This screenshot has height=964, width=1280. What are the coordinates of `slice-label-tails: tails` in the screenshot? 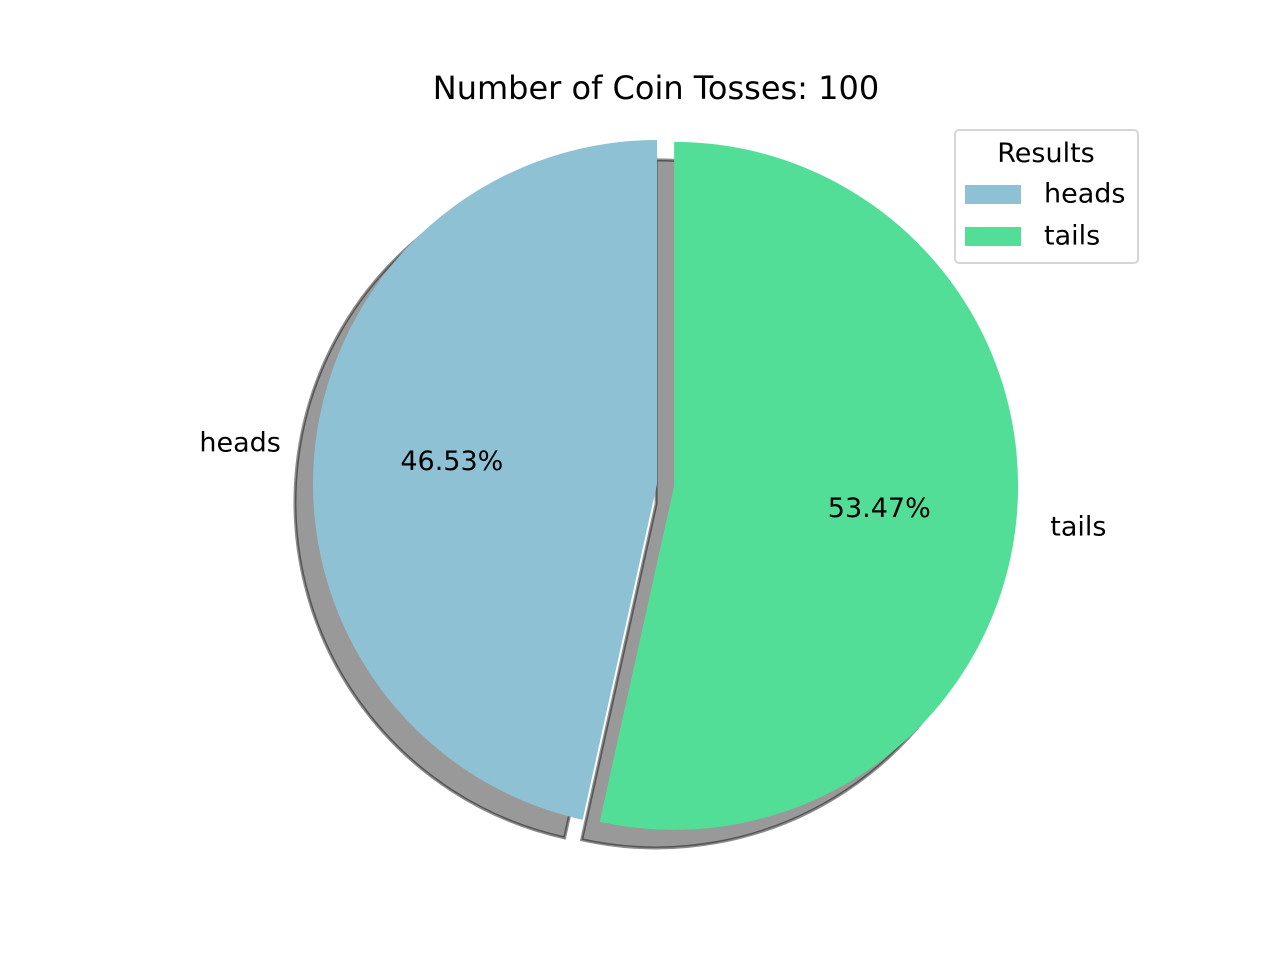 It's located at (1078, 527).